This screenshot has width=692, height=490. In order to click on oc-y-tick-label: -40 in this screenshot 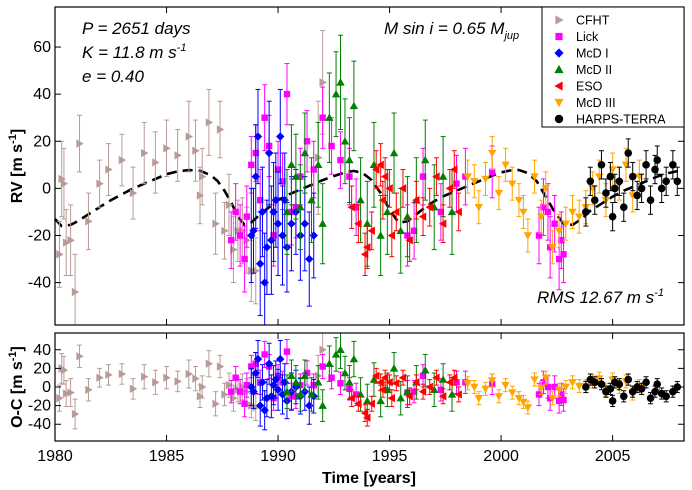, I will do `click(39, 424)`.